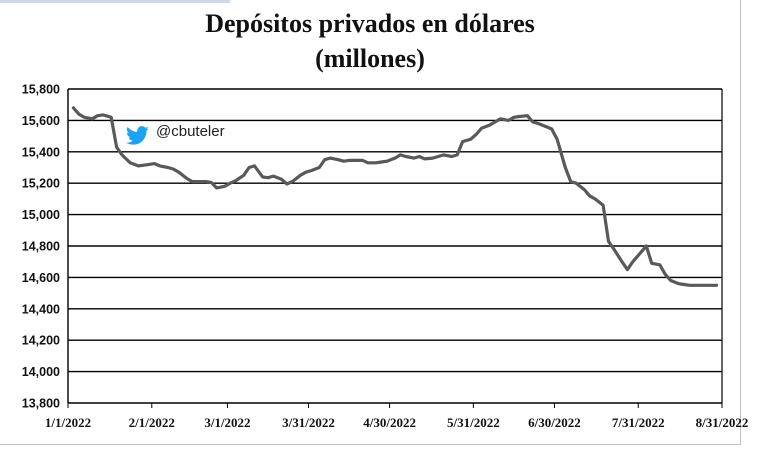 Image resolution: width=762 pixels, height=466 pixels. Describe the element at coordinates (137, 135) in the screenshot. I see `twitter-bird-icon` at that location.